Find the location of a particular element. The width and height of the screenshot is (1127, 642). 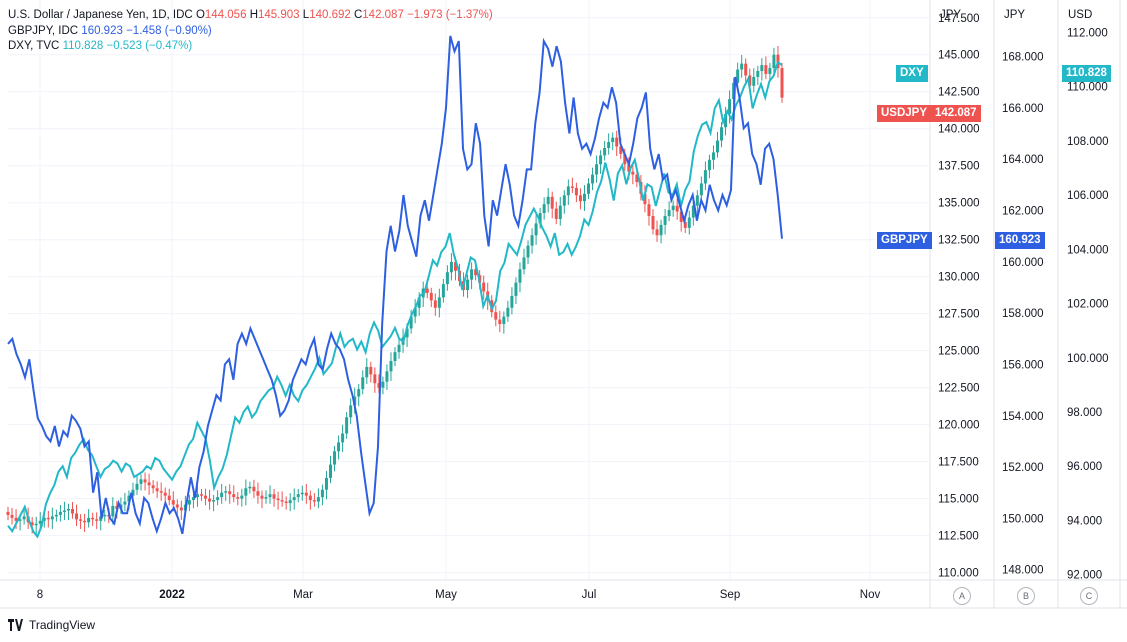

axis-tick-label: 130.000 is located at coordinates (959, 278).